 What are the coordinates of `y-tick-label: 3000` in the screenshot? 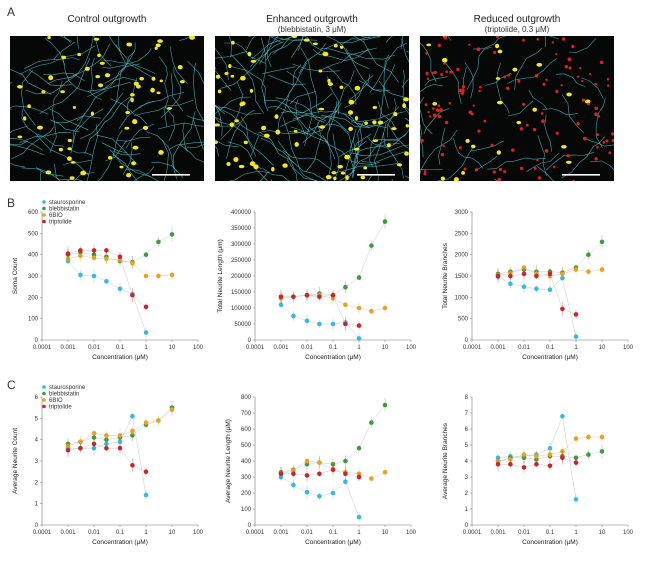 It's located at (462, 213).